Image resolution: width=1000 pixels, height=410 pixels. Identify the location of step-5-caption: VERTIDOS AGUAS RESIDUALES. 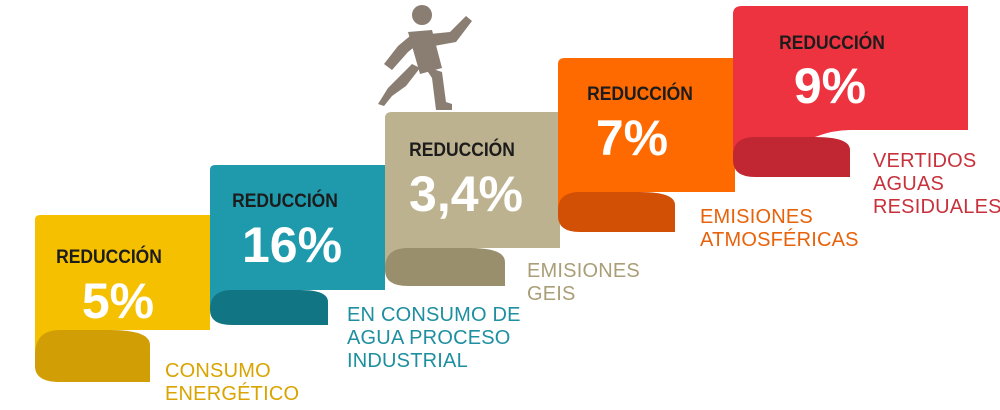
(936, 184).